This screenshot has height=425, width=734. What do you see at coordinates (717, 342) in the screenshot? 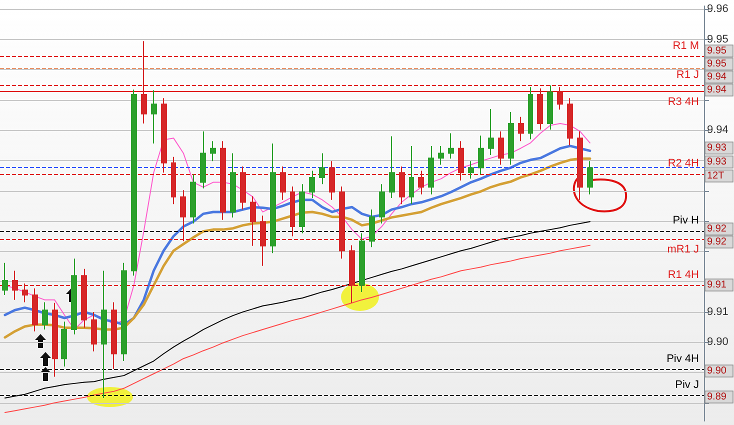
I see `y-tick-label: 9.90` at bounding box center [717, 342].